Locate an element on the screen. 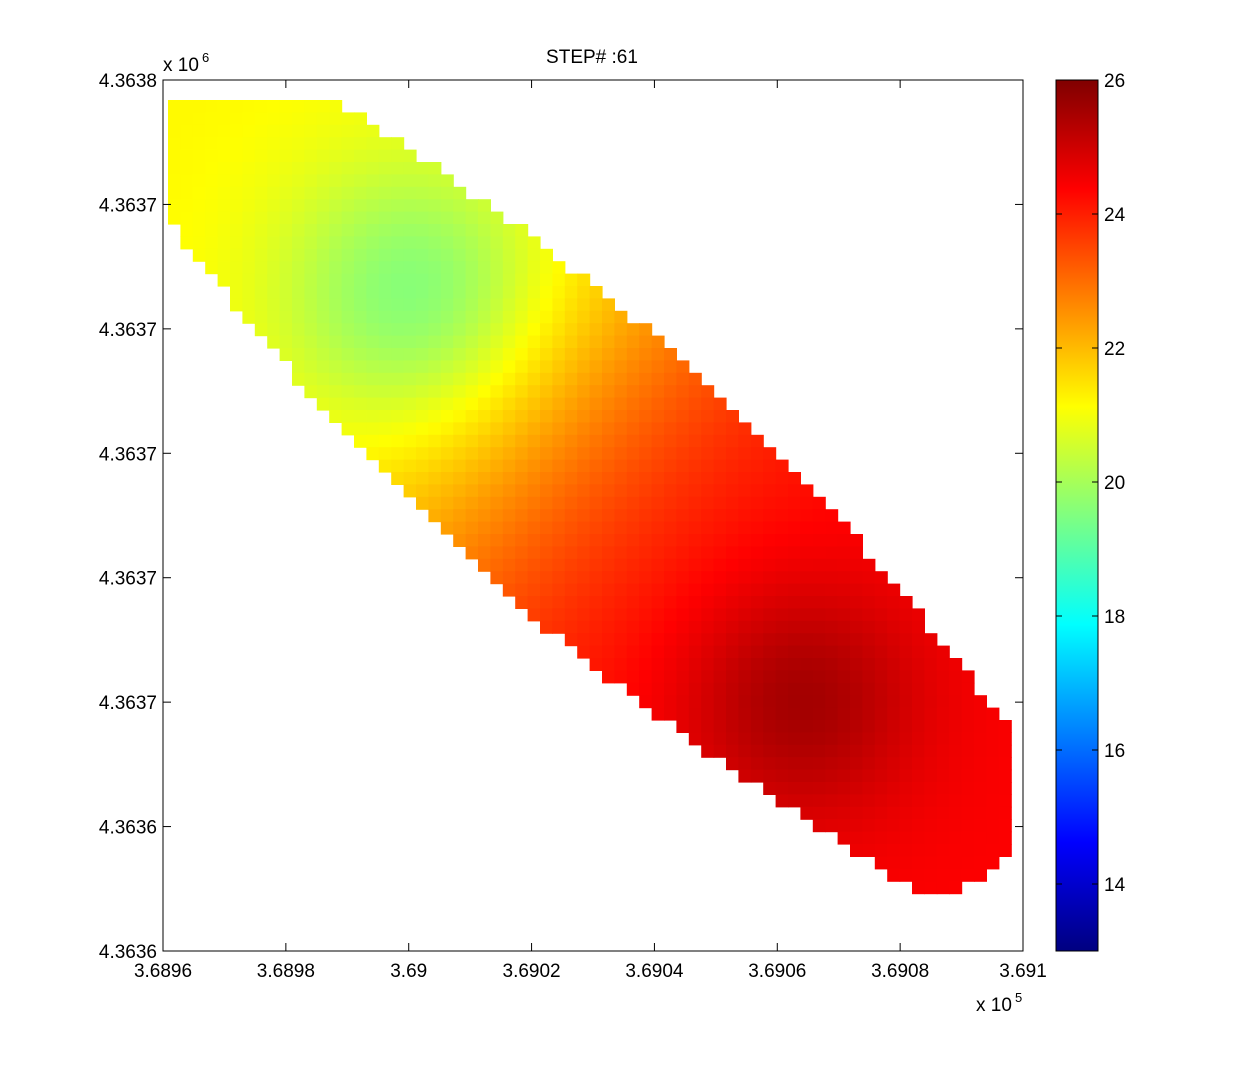 Image resolution: width=1250 pixels, height=1067 pixels. x-tick-label: 3.691 is located at coordinates (1023, 971).